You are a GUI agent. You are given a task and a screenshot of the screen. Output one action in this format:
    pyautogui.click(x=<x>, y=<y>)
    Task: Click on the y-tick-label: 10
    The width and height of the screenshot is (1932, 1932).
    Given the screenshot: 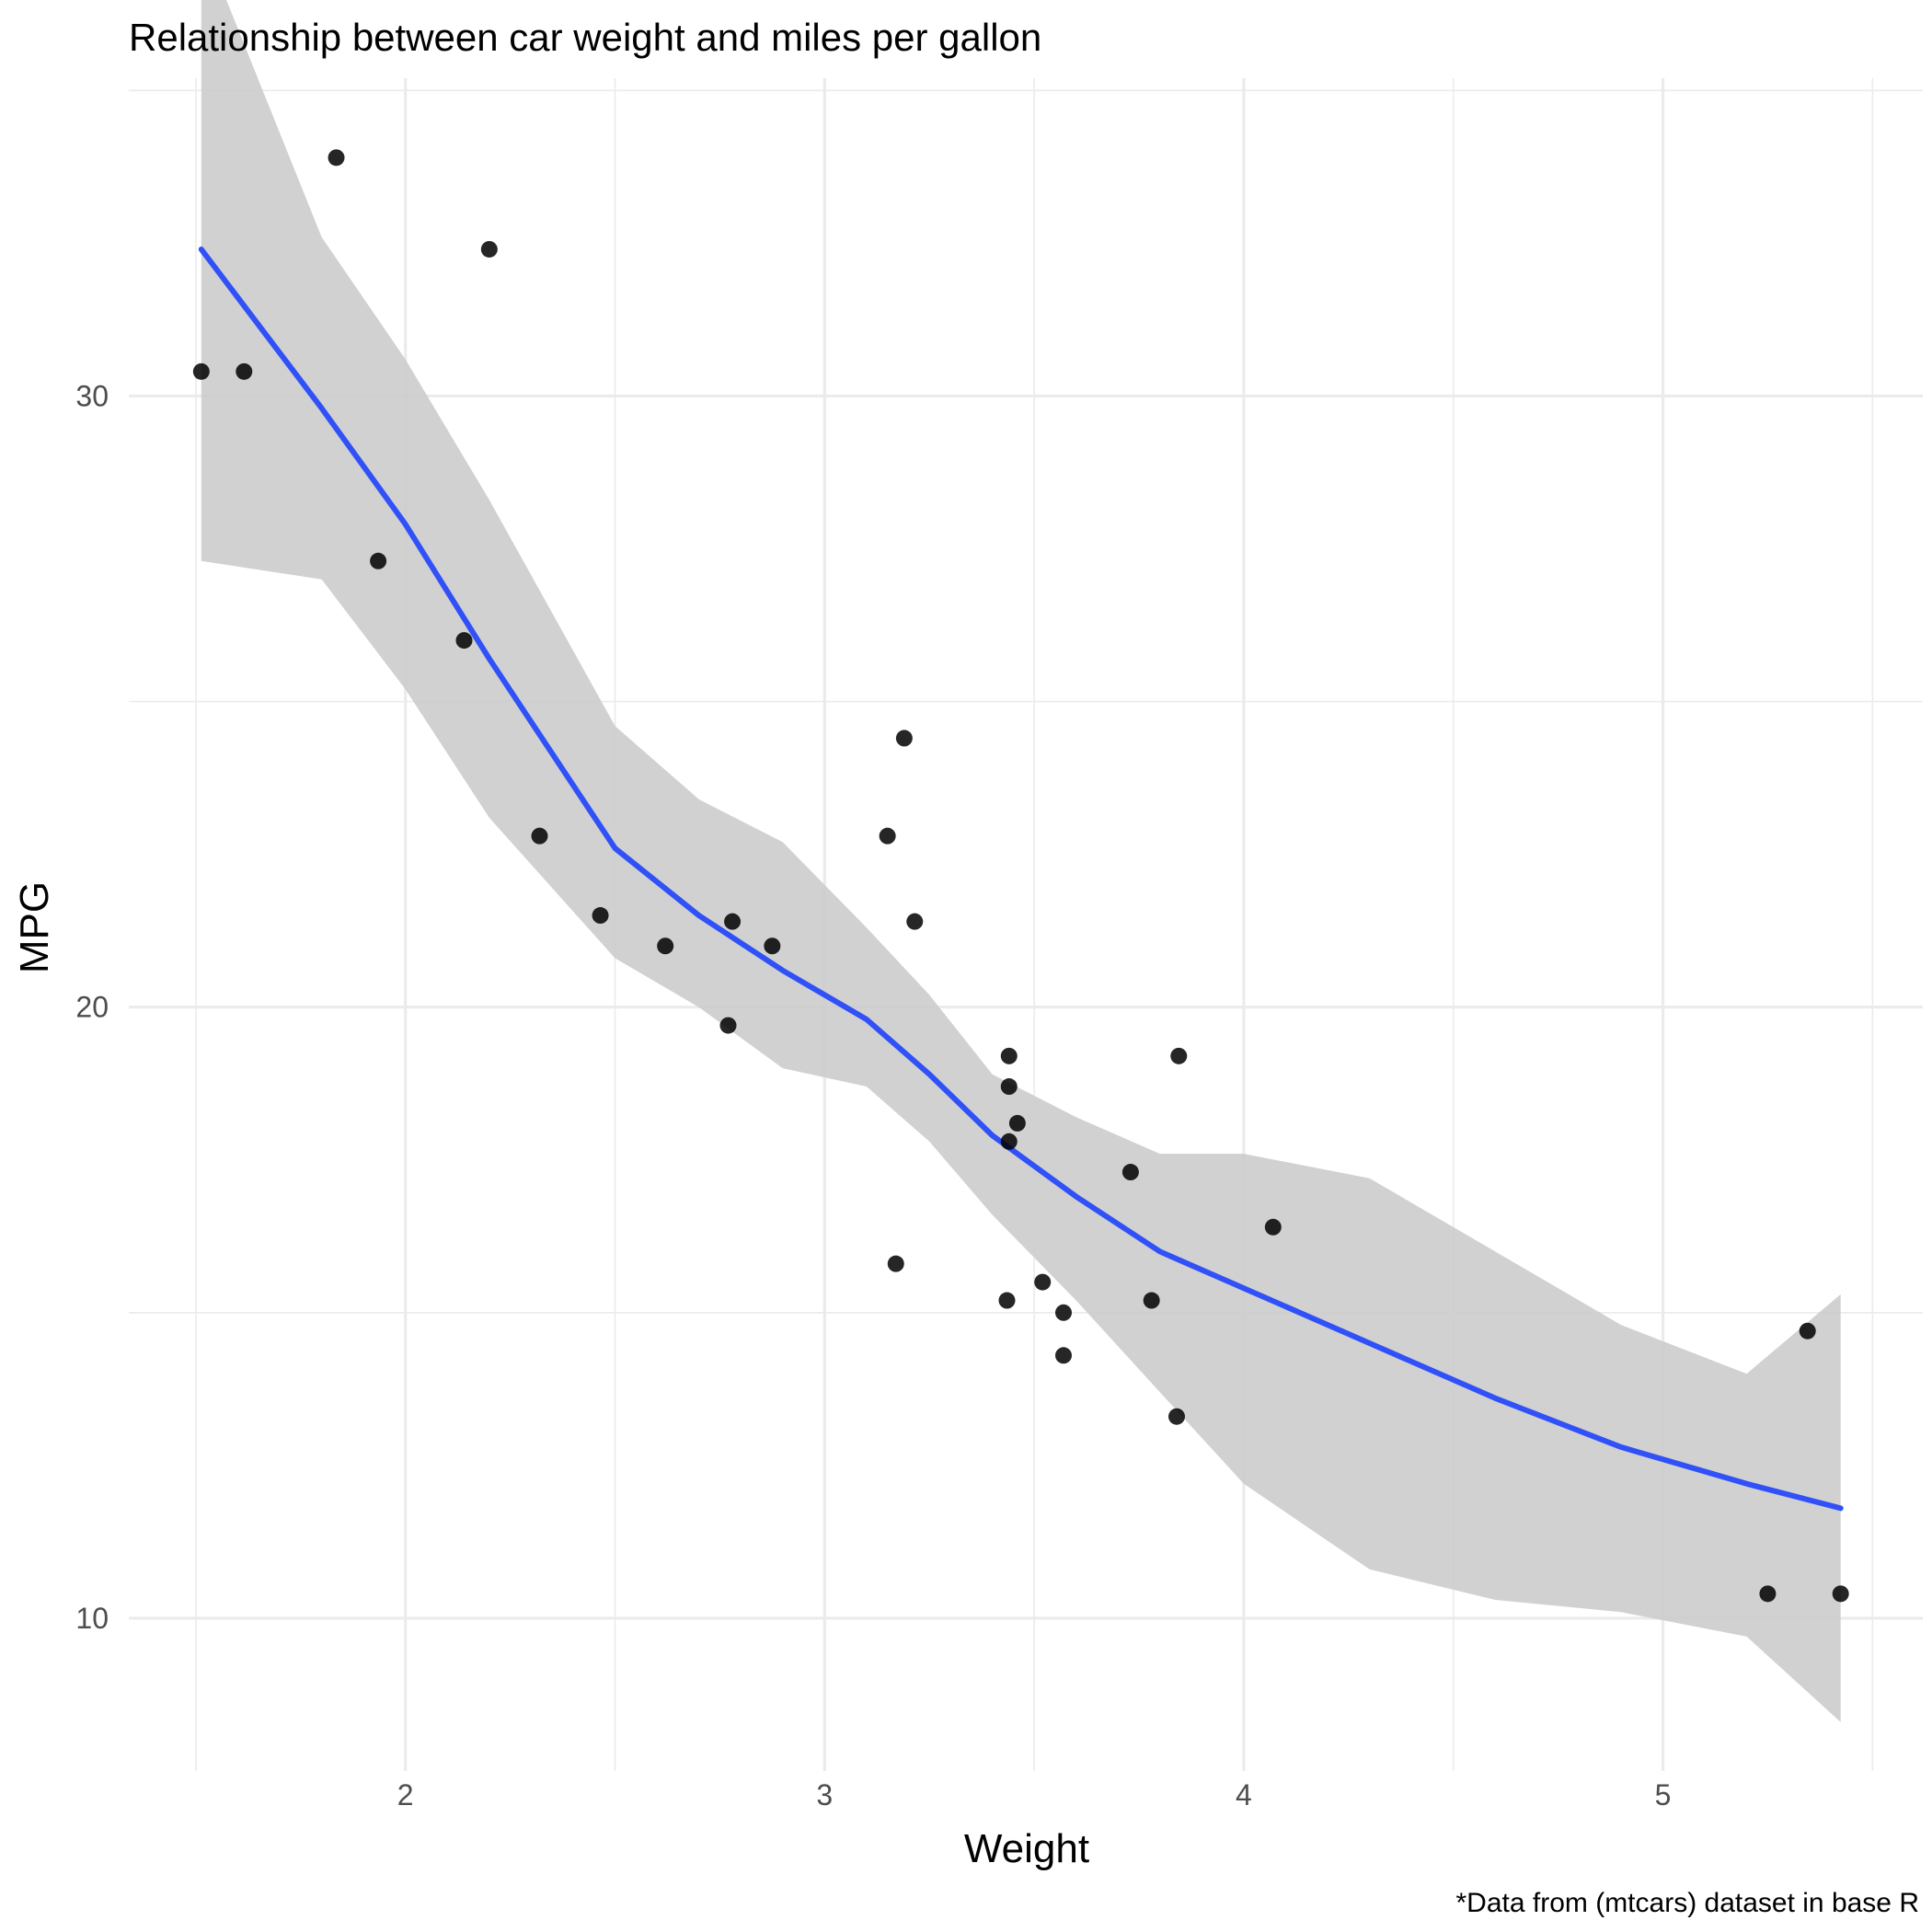 What is the action you would take?
    pyautogui.click(x=92, y=1618)
    